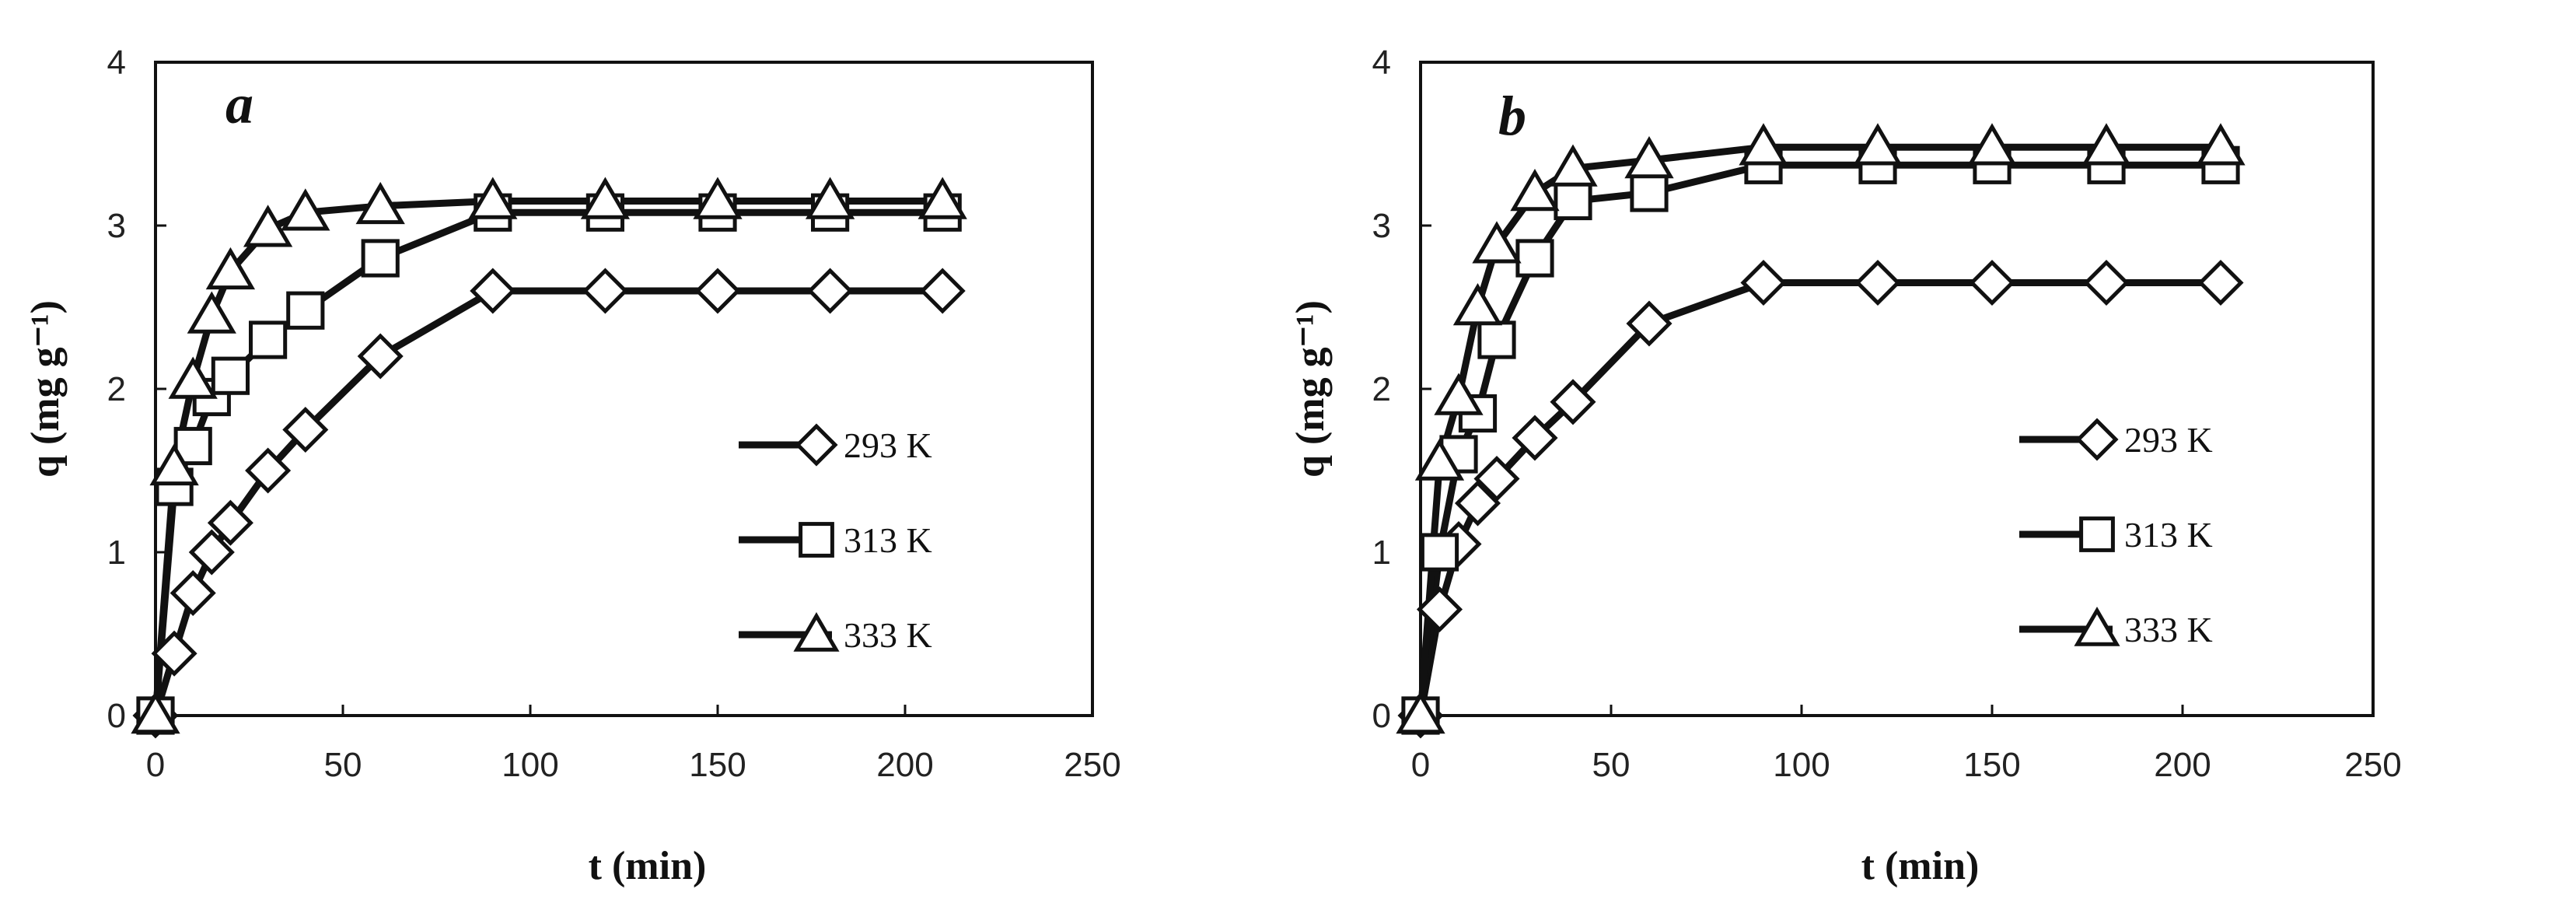 This screenshot has width=2576, height=910. I want to click on panel-label: a, so click(239, 104).